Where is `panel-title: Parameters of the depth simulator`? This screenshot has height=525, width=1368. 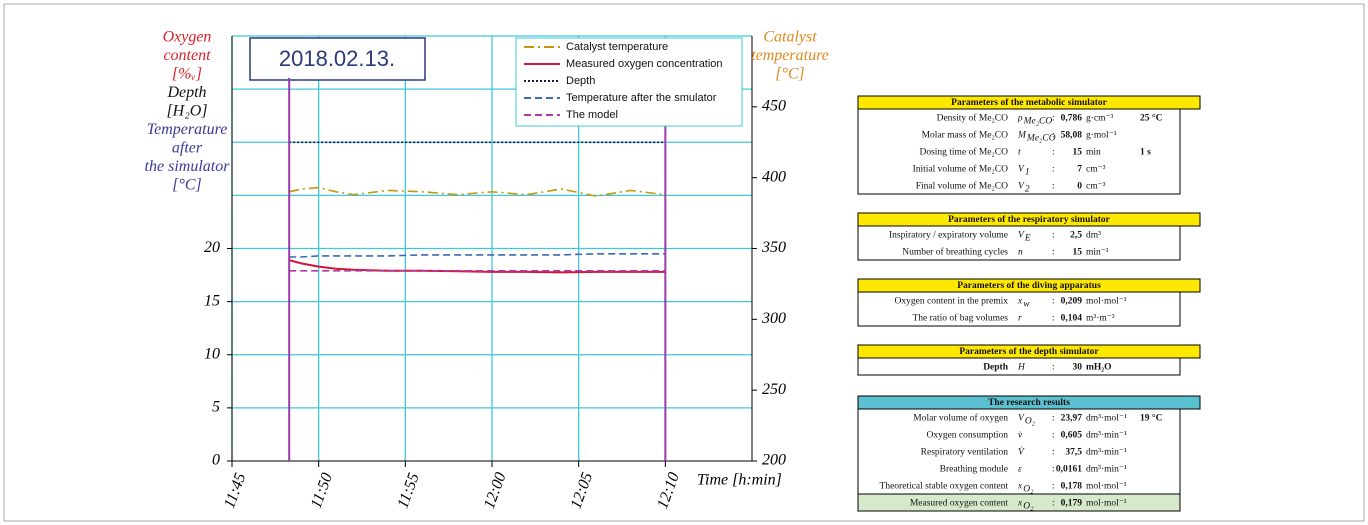
panel-title: Parameters of the depth simulator is located at coordinates (1029, 352).